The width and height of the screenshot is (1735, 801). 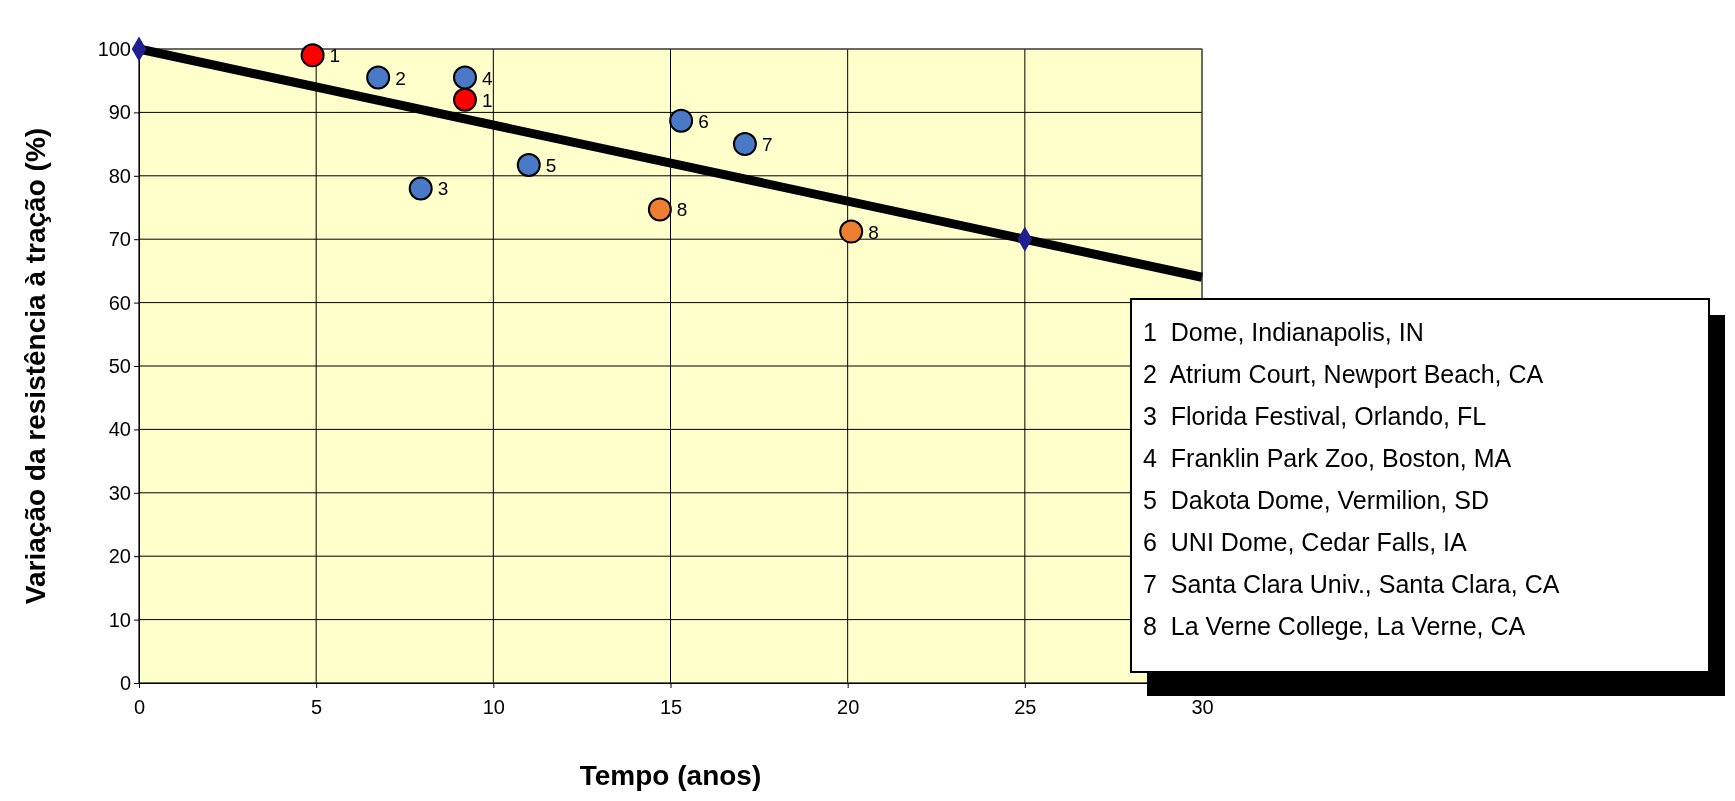 I want to click on annotation: 4, so click(x=487, y=78).